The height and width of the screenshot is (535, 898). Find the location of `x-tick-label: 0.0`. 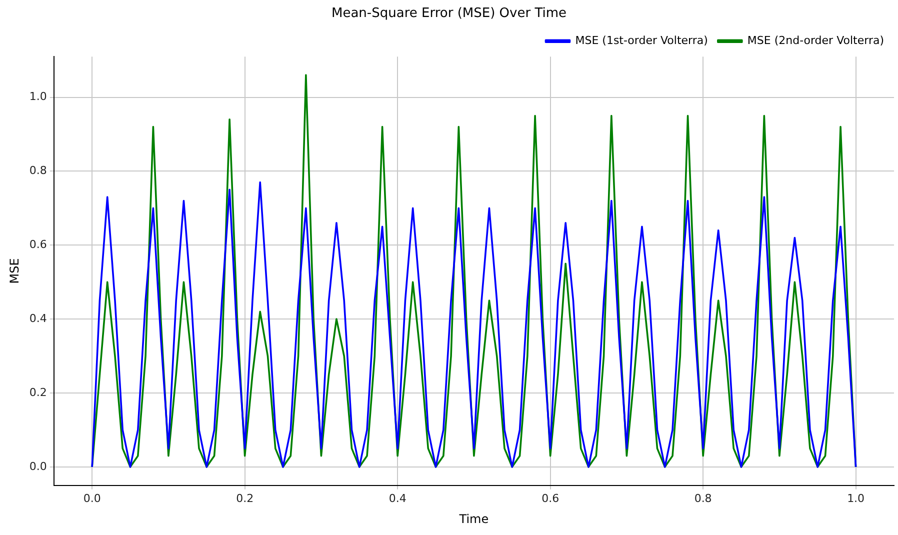

x-tick-label: 0.0 is located at coordinates (92, 498).